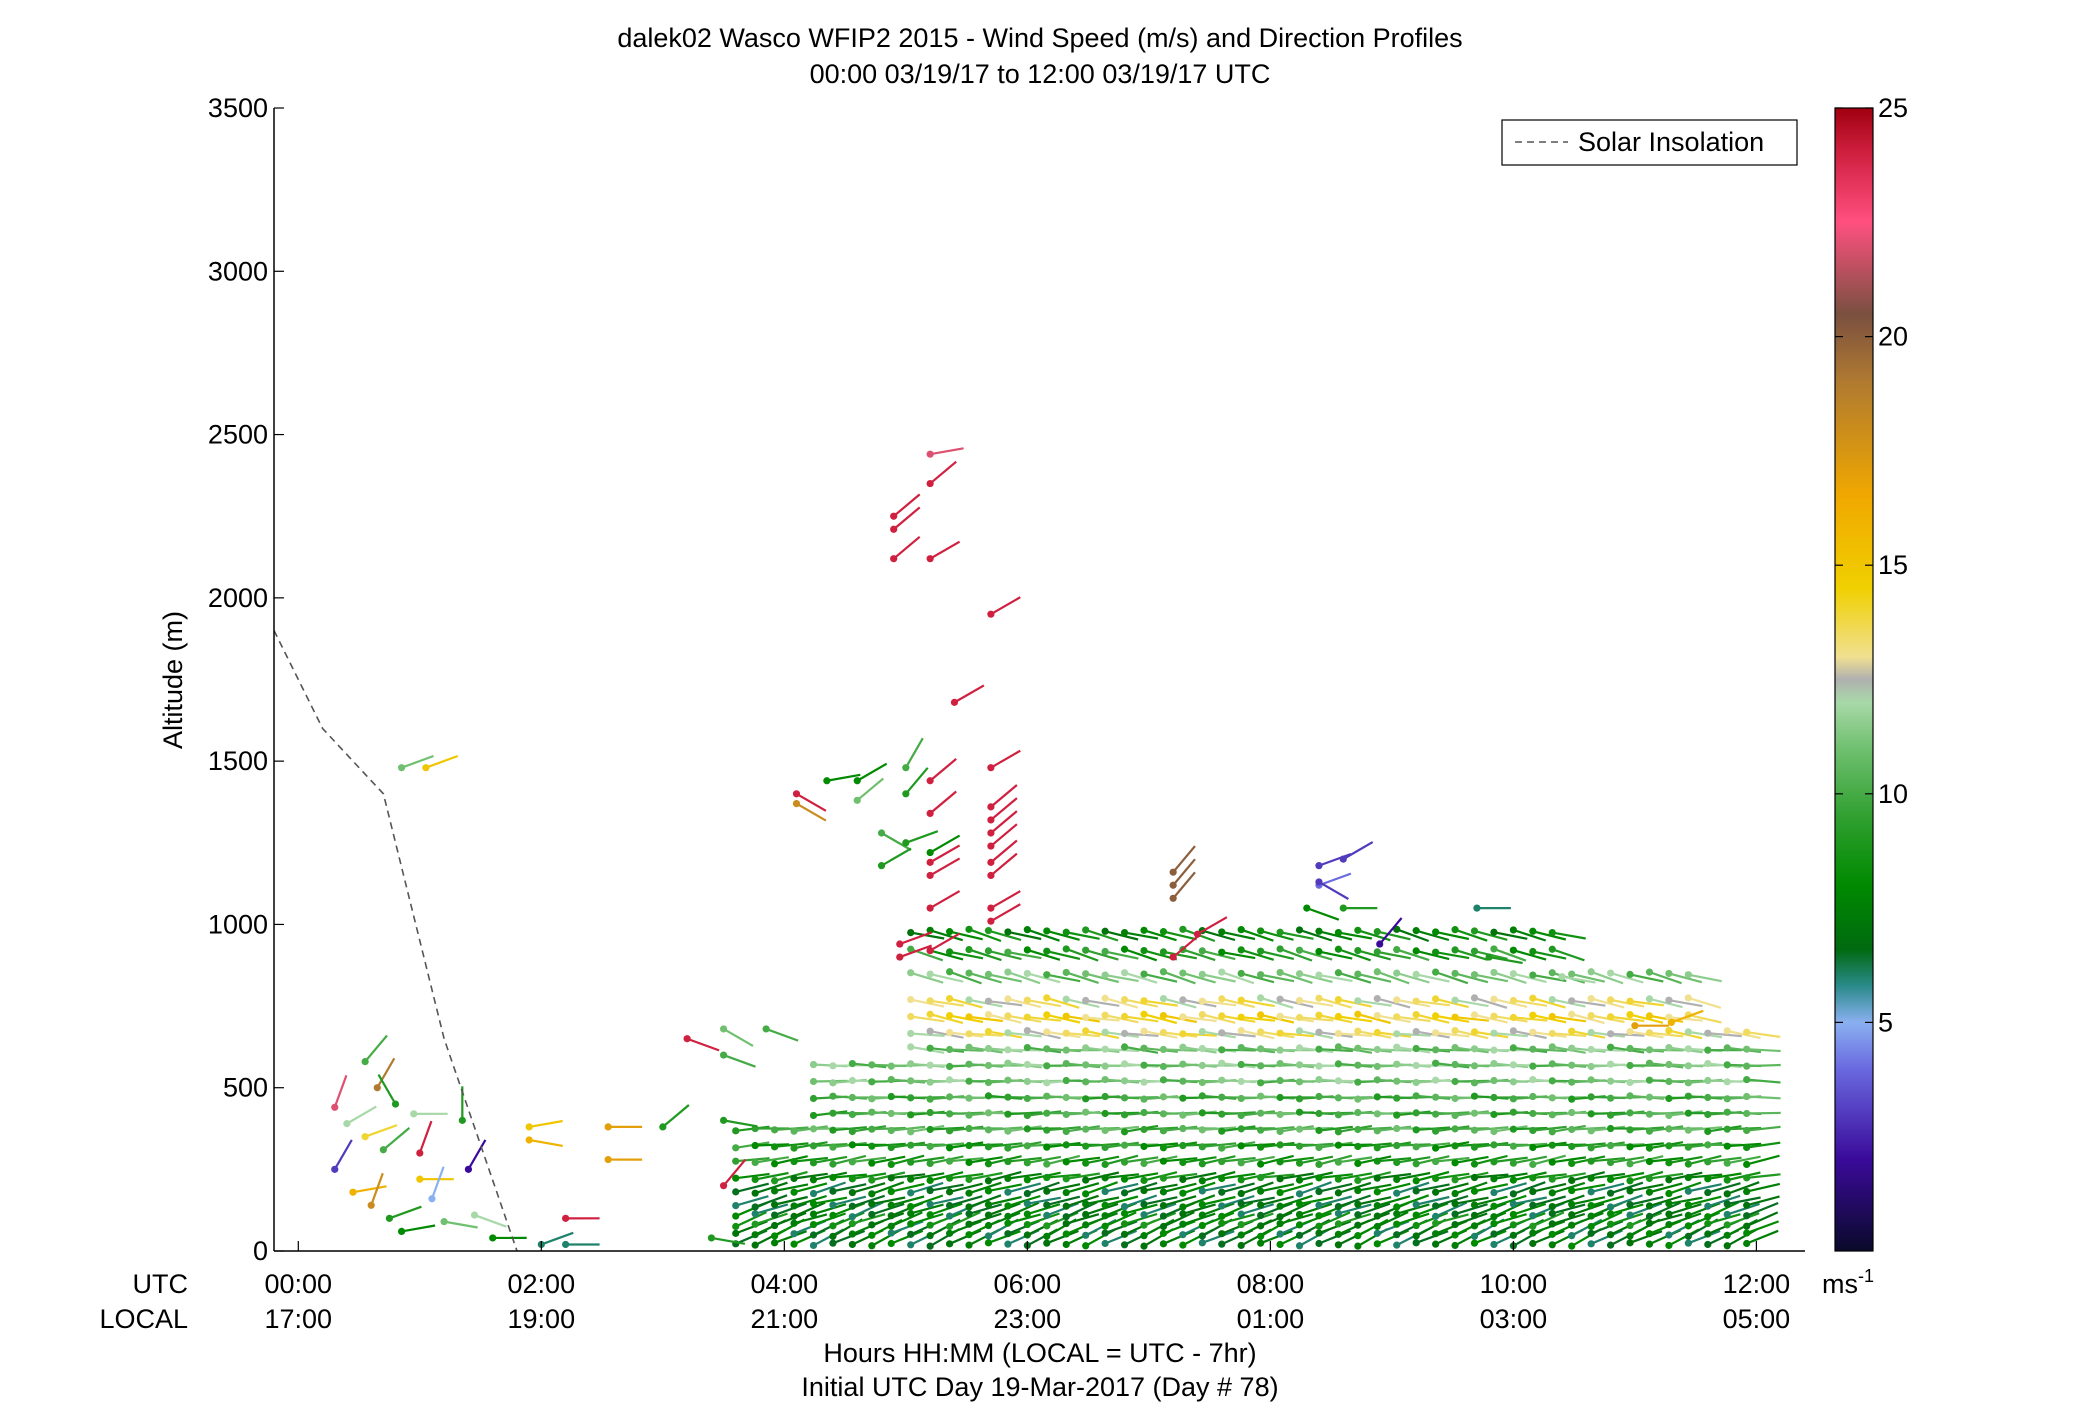 The width and height of the screenshot is (2098, 1425). What do you see at coordinates (238, 108) in the screenshot?
I see `y-tick-label: 3500` at bounding box center [238, 108].